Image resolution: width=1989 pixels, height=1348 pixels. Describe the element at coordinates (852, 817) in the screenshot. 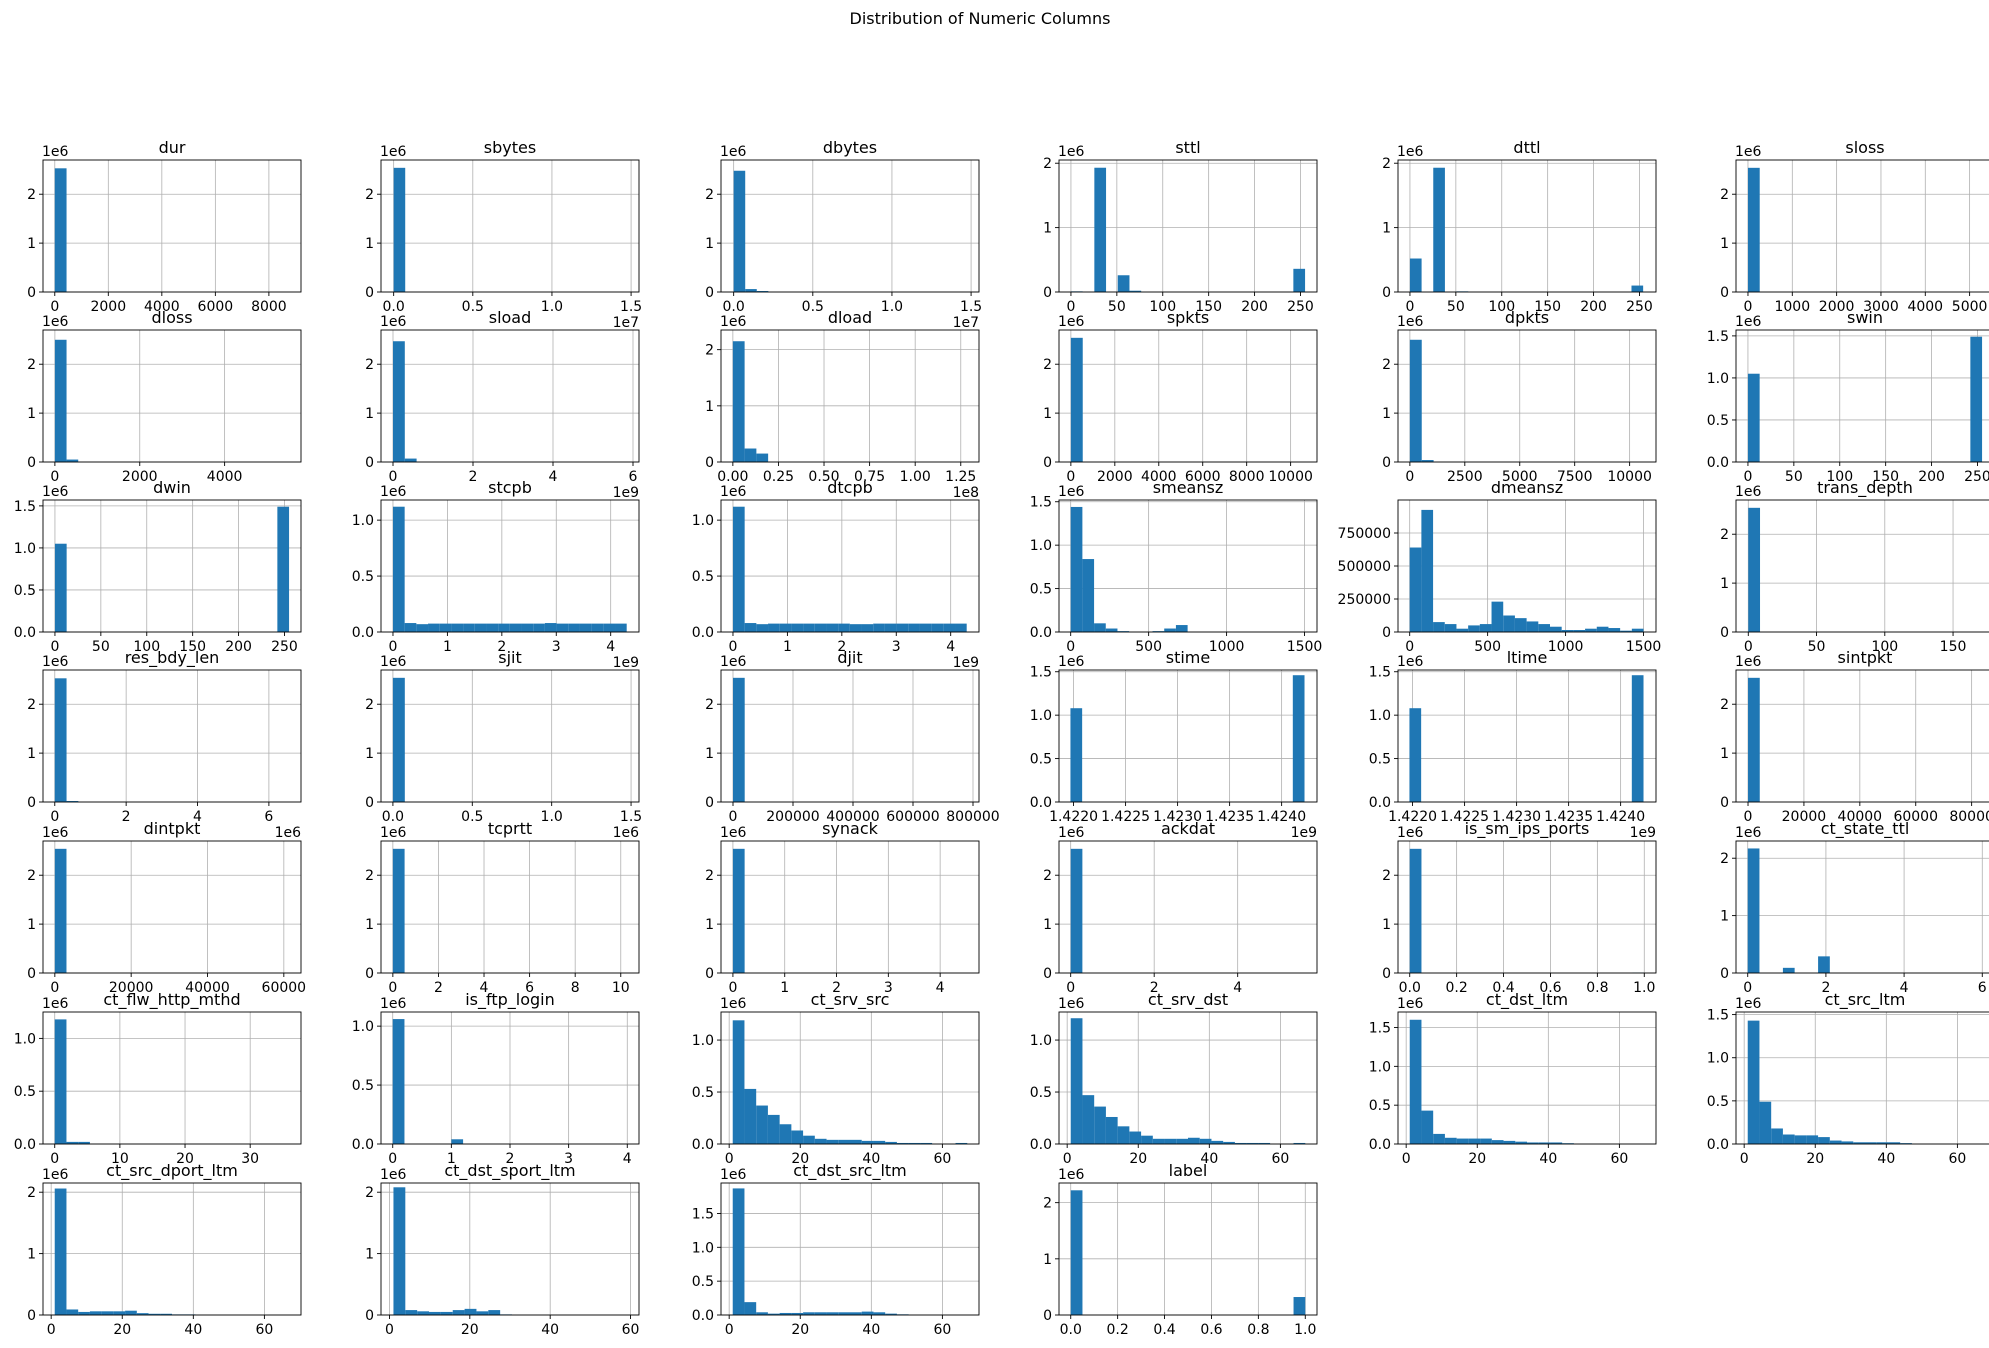

I see `x-tick-label: 400000` at that location.